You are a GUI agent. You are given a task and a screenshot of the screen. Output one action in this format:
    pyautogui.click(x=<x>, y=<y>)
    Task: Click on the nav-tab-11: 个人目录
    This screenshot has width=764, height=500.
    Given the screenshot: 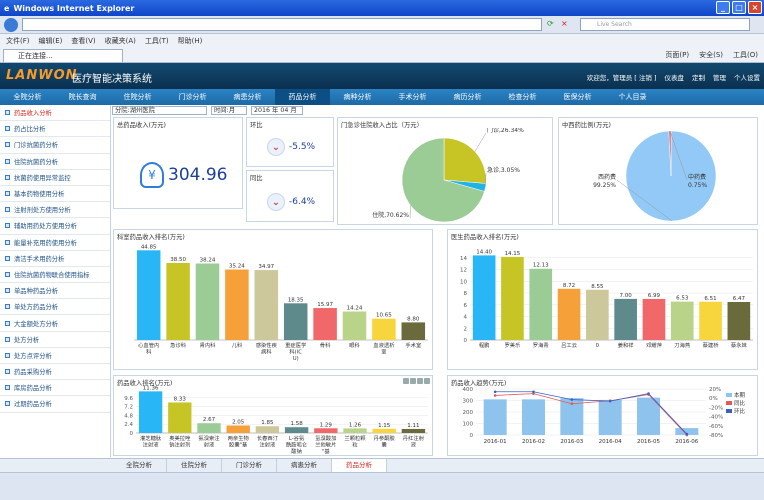 What is the action you would take?
    pyautogui.click(x=632, y=97)
    